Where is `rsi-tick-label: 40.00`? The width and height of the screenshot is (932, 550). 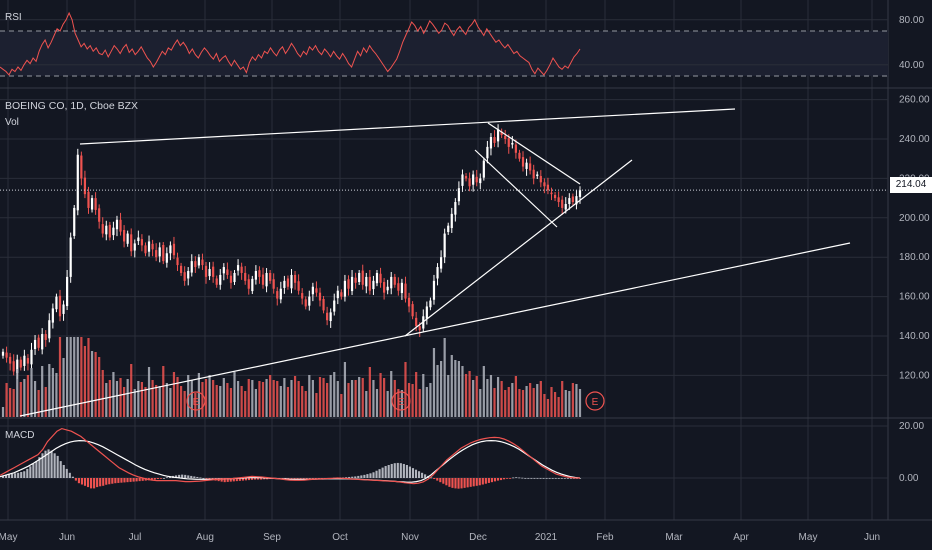
rsi-tick-label: 40.00 is located at coordinates (911, 65).